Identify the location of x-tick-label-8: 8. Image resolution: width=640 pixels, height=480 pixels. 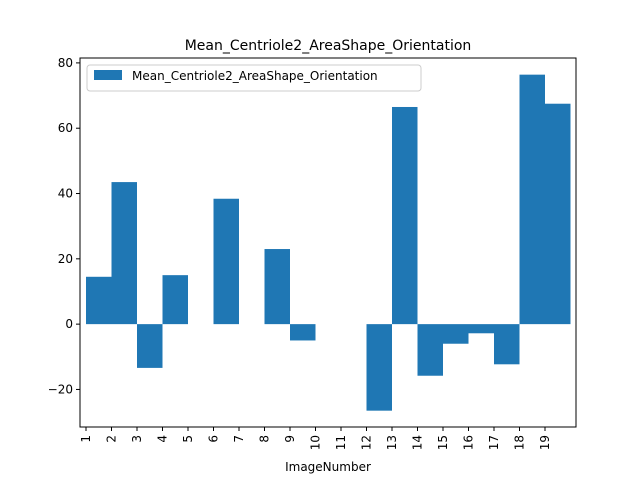
(265, 439).